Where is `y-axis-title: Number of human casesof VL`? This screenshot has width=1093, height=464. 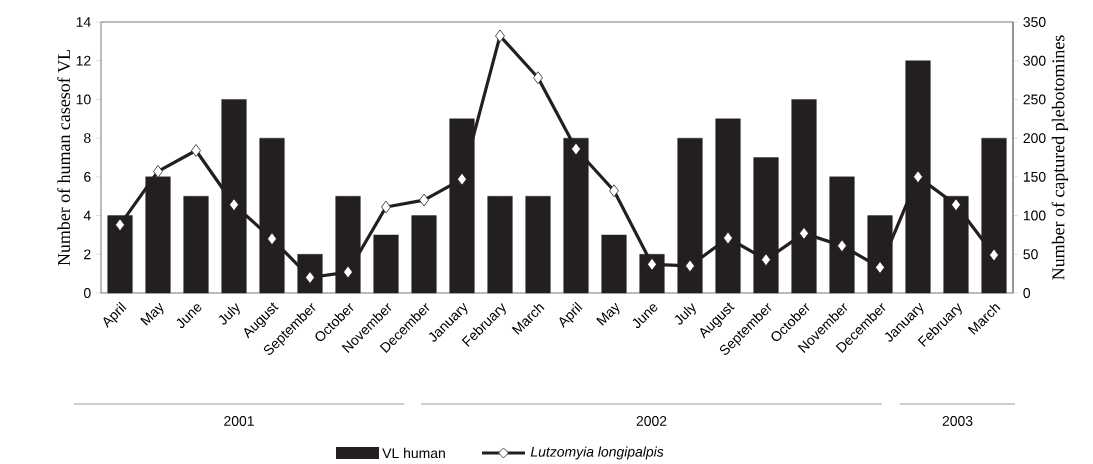
y-axis-title: Number of human casesof VL is located at coordinates (64, 158).